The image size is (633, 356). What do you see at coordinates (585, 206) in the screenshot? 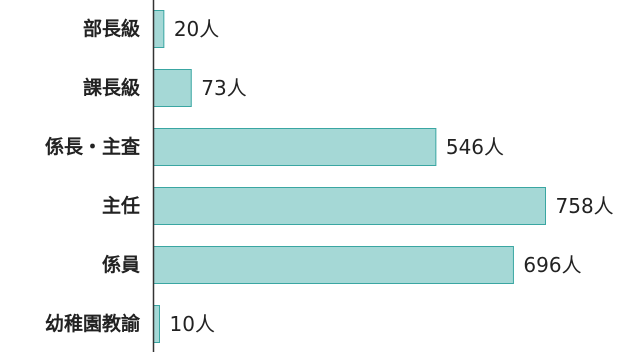
I see `value-label: 758人` at bounding box center [585, 206].